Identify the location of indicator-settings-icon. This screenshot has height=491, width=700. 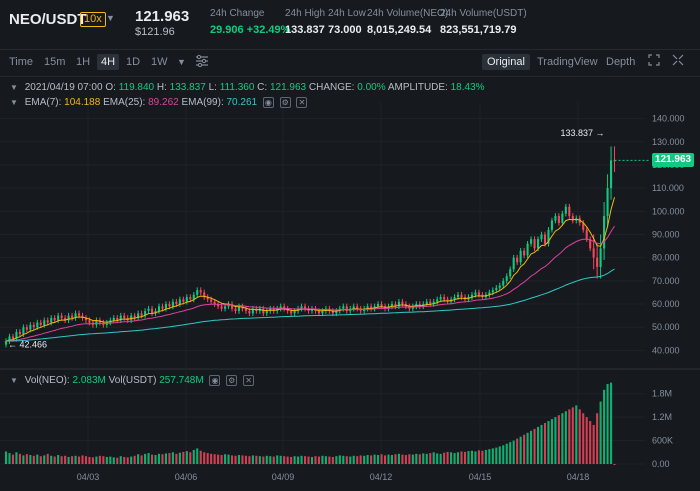
(202, 63).